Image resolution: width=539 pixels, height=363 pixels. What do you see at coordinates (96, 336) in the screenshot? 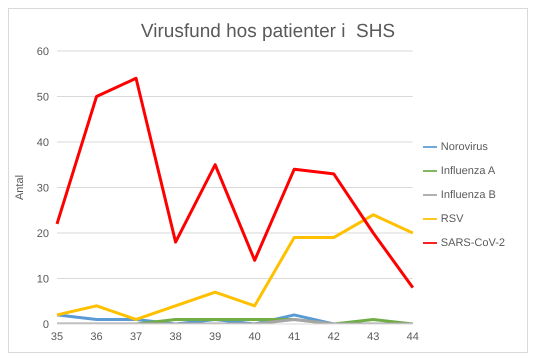
I see `x-tick-label: 36` at bounding box center [96, 336].